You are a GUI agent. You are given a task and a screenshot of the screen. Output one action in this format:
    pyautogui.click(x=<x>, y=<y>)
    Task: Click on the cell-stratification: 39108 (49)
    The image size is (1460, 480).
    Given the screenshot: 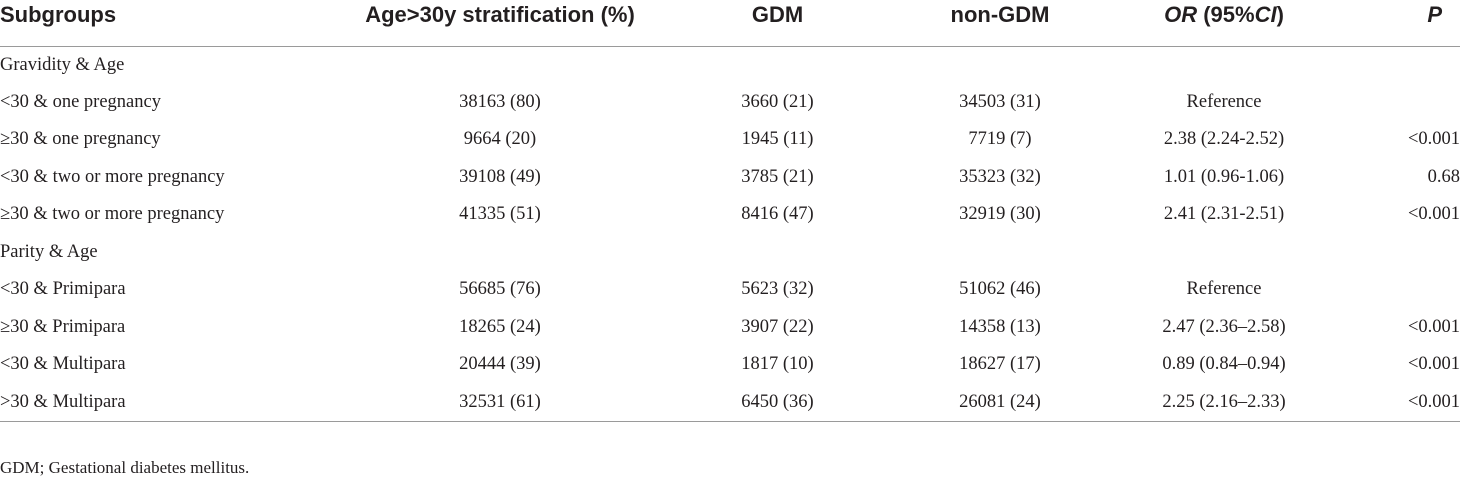 What is the action you would take?
    pyautogui.click(x=500, y=176)
    